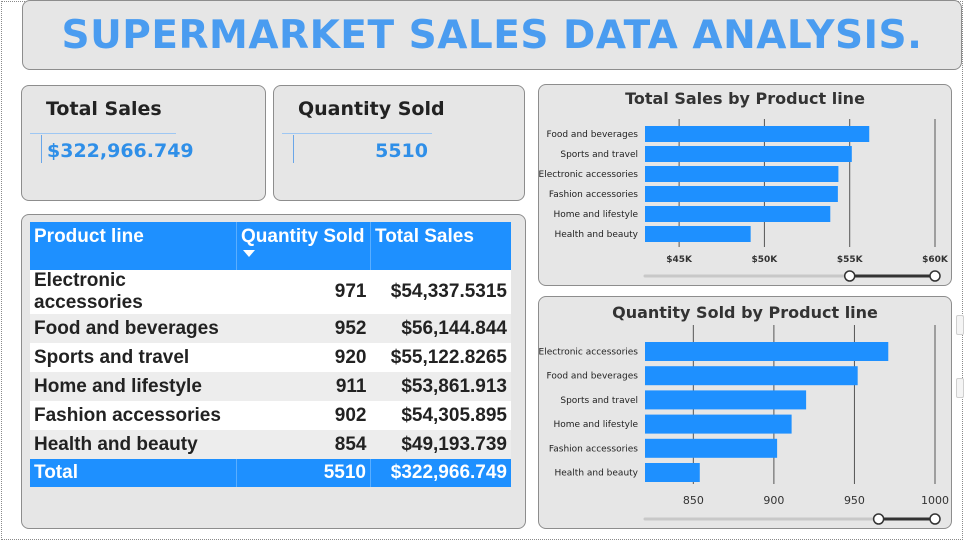 This screenshot has height=543, width=966. I want to click on sales-cell: $56,144.844, so click(440, 328).